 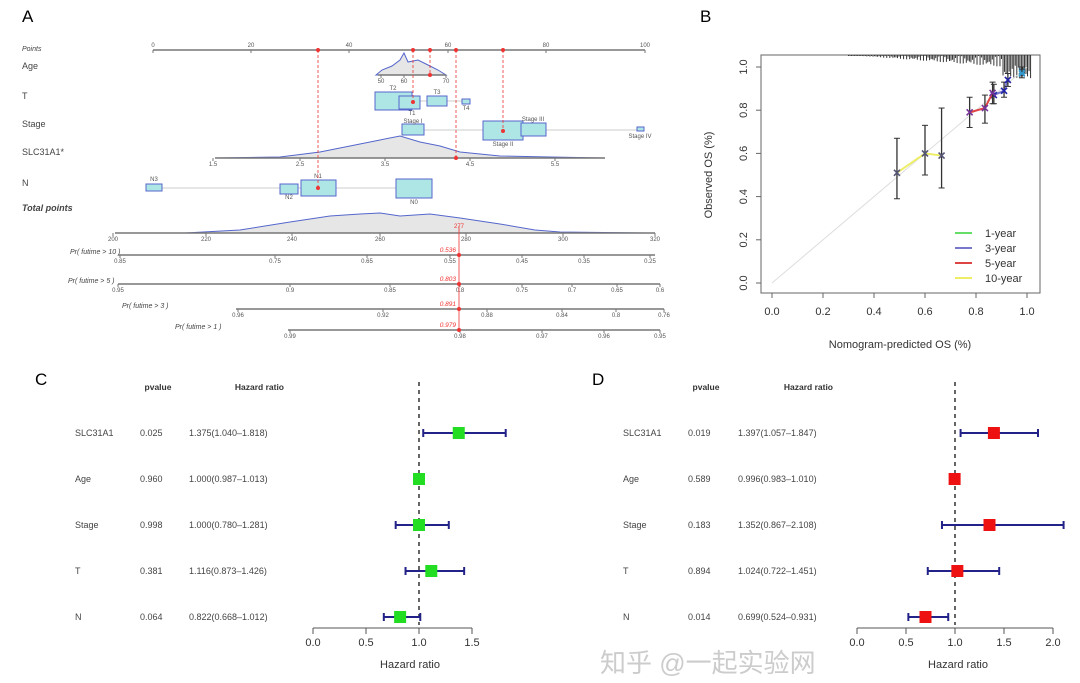 What do you see at coordinates (151, 433) in the screenshot?
I see `pvalue: 0.025` at bounding box center [151, 433].